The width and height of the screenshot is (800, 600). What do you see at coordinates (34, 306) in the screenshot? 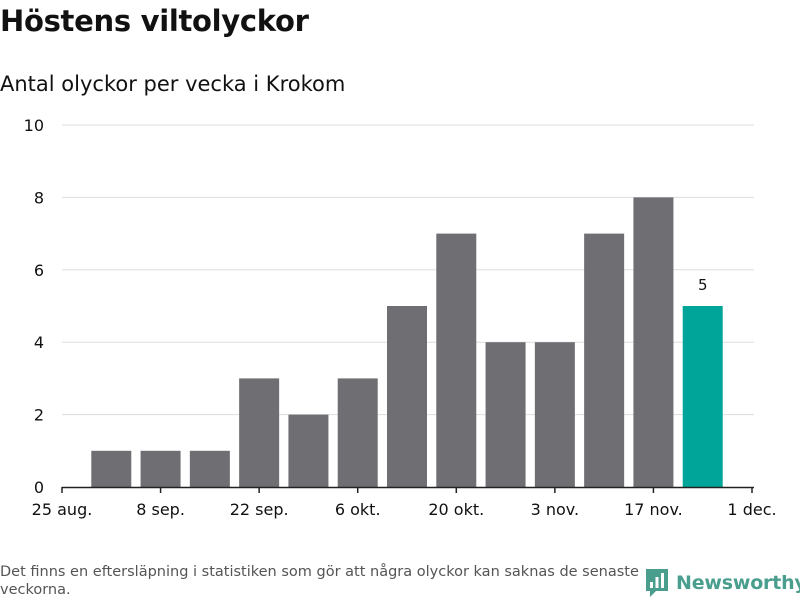
I see `y-axis: 0 2 4 6 8 10` at bounding box center [34, 306].